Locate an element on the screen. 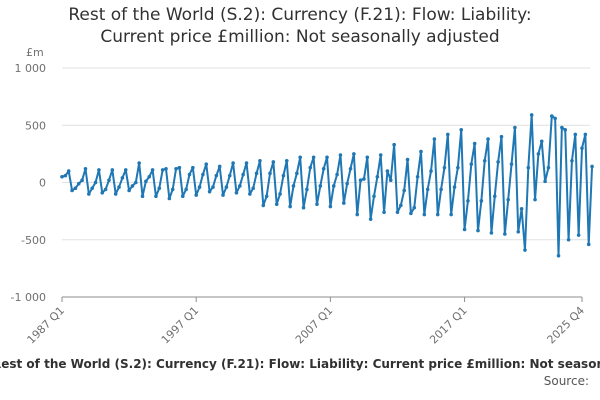 The width and height of the screenshot is (600, 400). x-tick-label: 1997 Q1 is located at coordinates (180, 325).